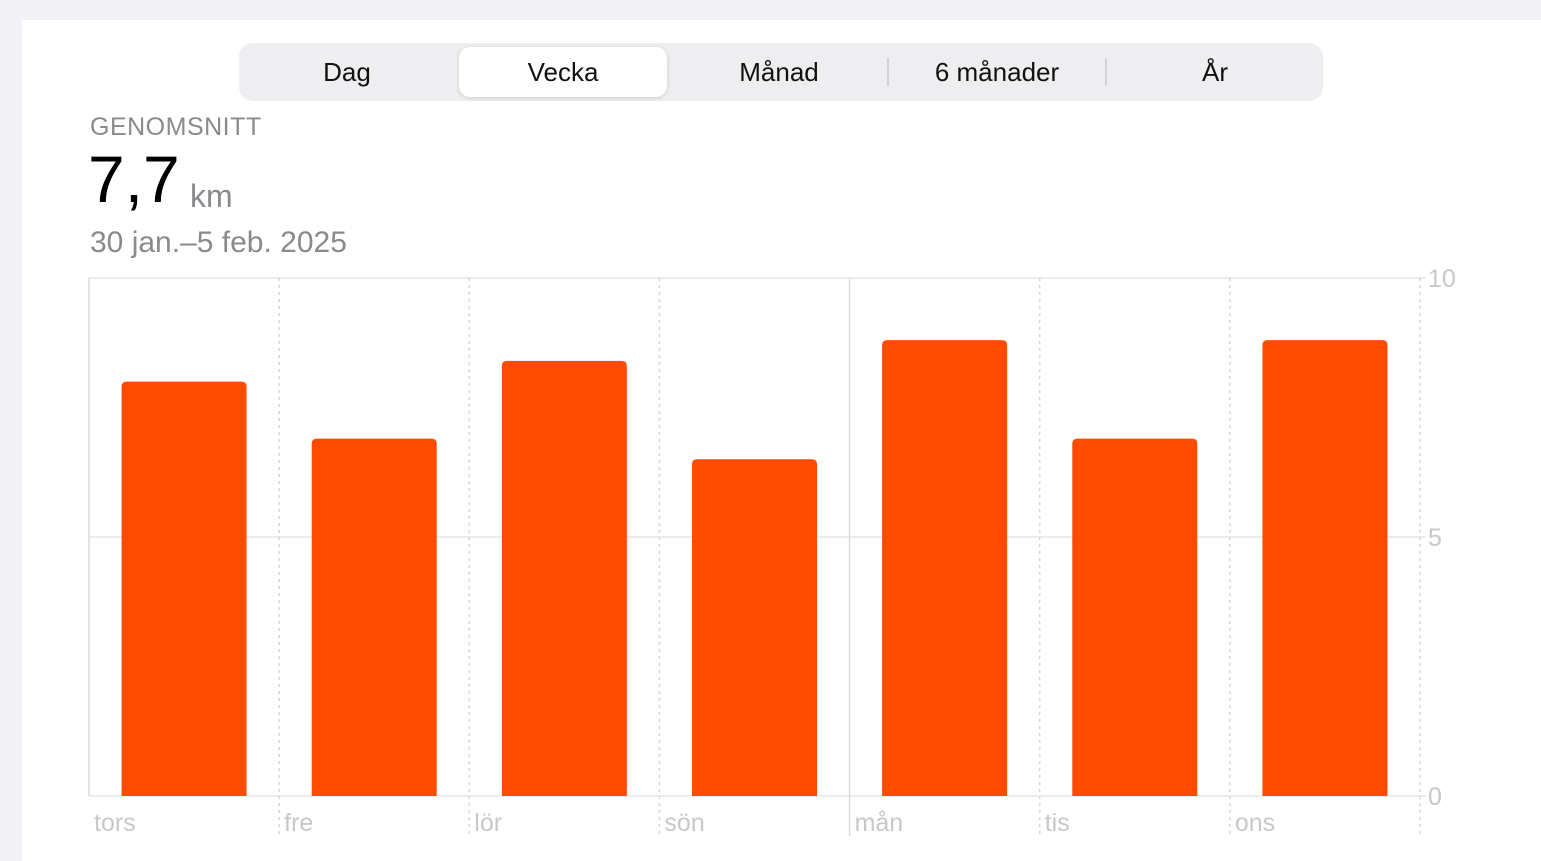  I want to click on x-tick-label: tors, so click(115, 823).